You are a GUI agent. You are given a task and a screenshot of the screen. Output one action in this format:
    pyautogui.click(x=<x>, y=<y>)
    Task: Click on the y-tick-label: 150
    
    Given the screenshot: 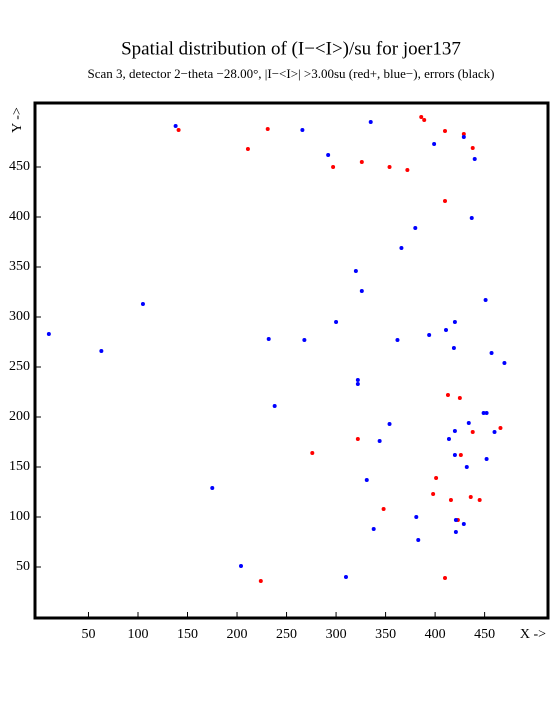 What is the action you would take?
    pyautogui.click(x=19, y=466)
    